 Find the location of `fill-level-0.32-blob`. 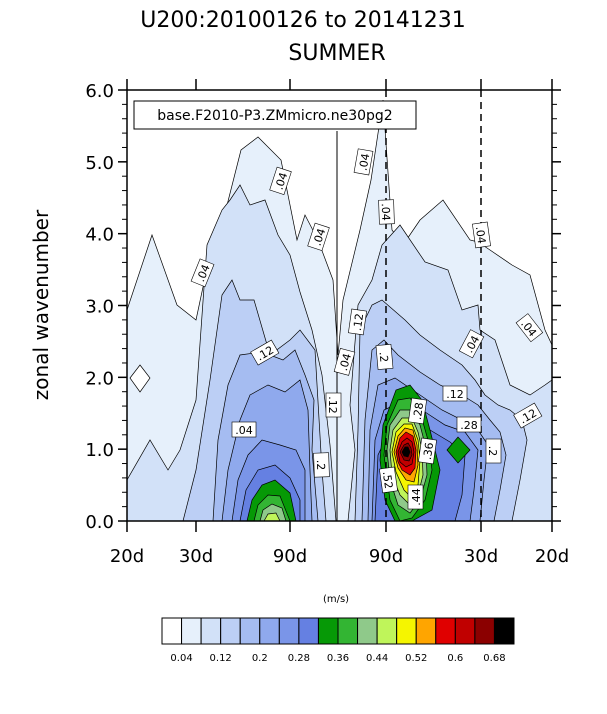

fill-level-0.32-blob is located at coordinates (458, 450).